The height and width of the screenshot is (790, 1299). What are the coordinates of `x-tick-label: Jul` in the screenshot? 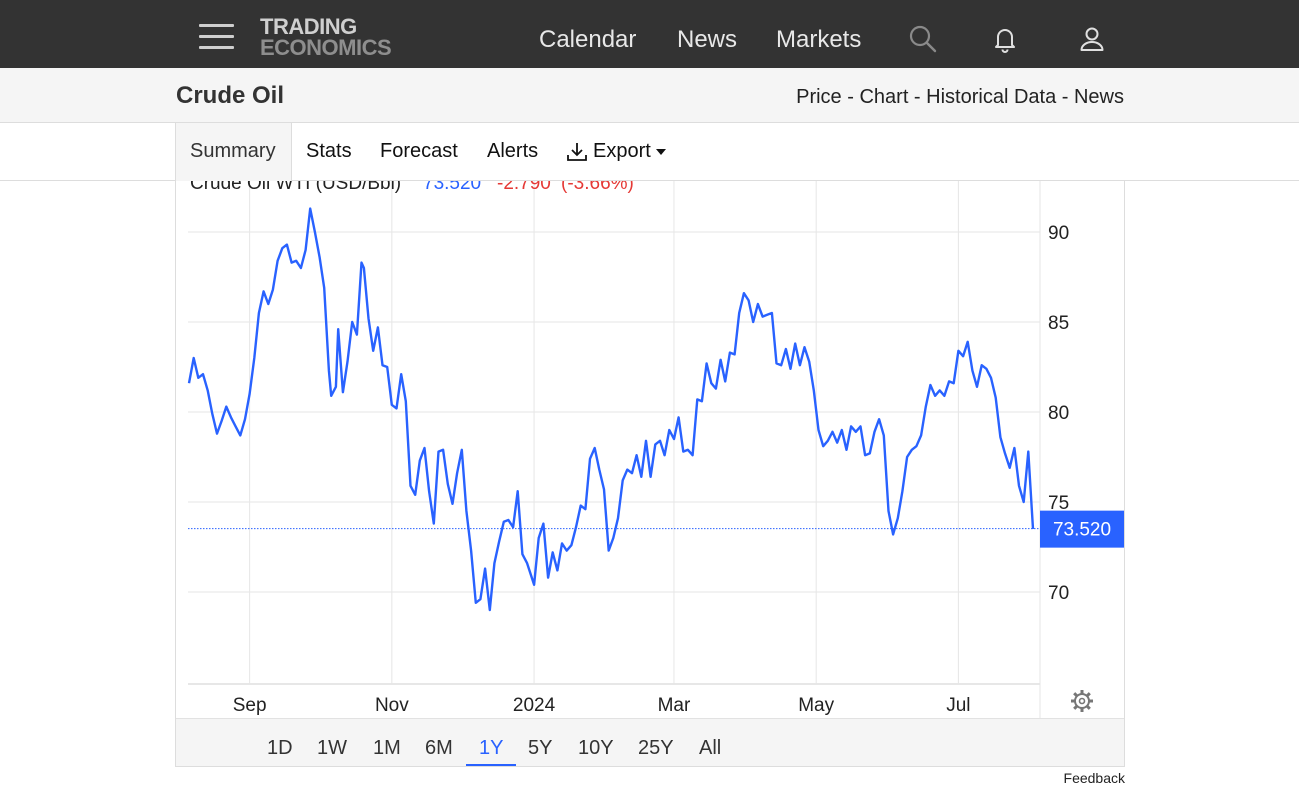 It's located at (958, 705).